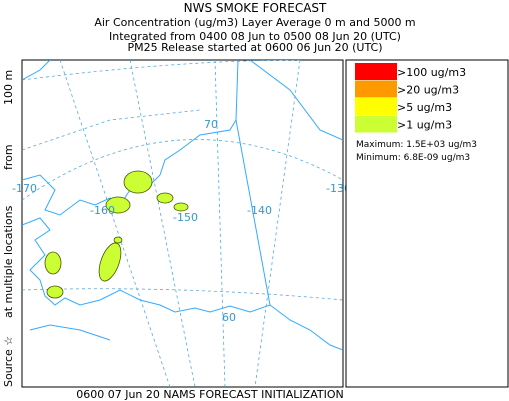  What do you see at coordinates (424, 107) in the screenshot?
I see `legend-label: >5 ug/m3` at bounding box center [424, 107].